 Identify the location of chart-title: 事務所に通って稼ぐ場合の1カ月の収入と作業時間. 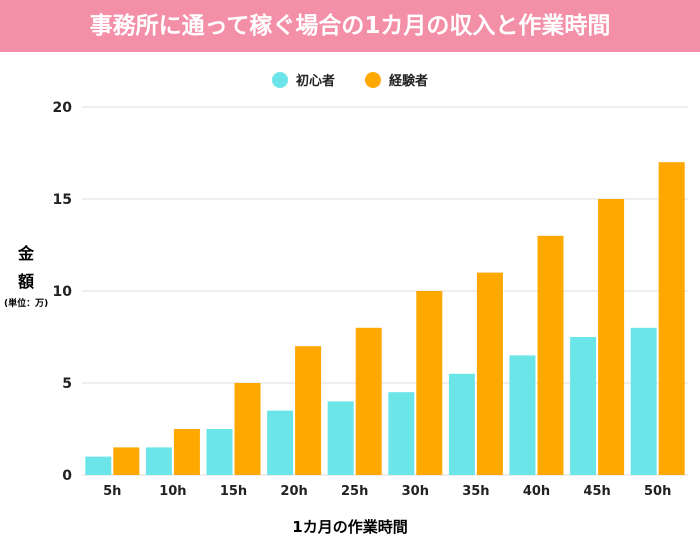
(350, 26).